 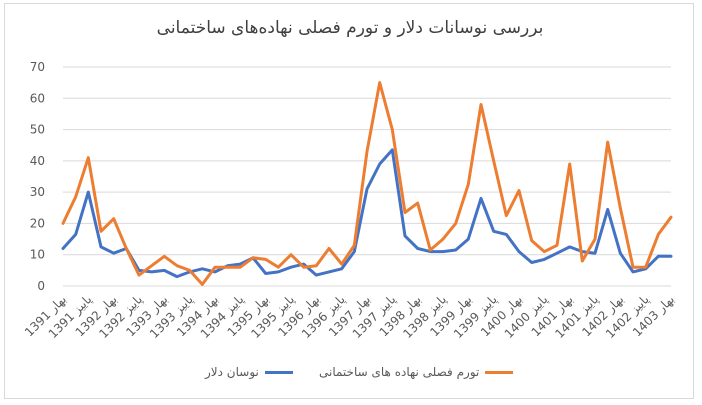 I want to click on legend-item-dollar: نوسان دلار, so click(x=249, y=372).